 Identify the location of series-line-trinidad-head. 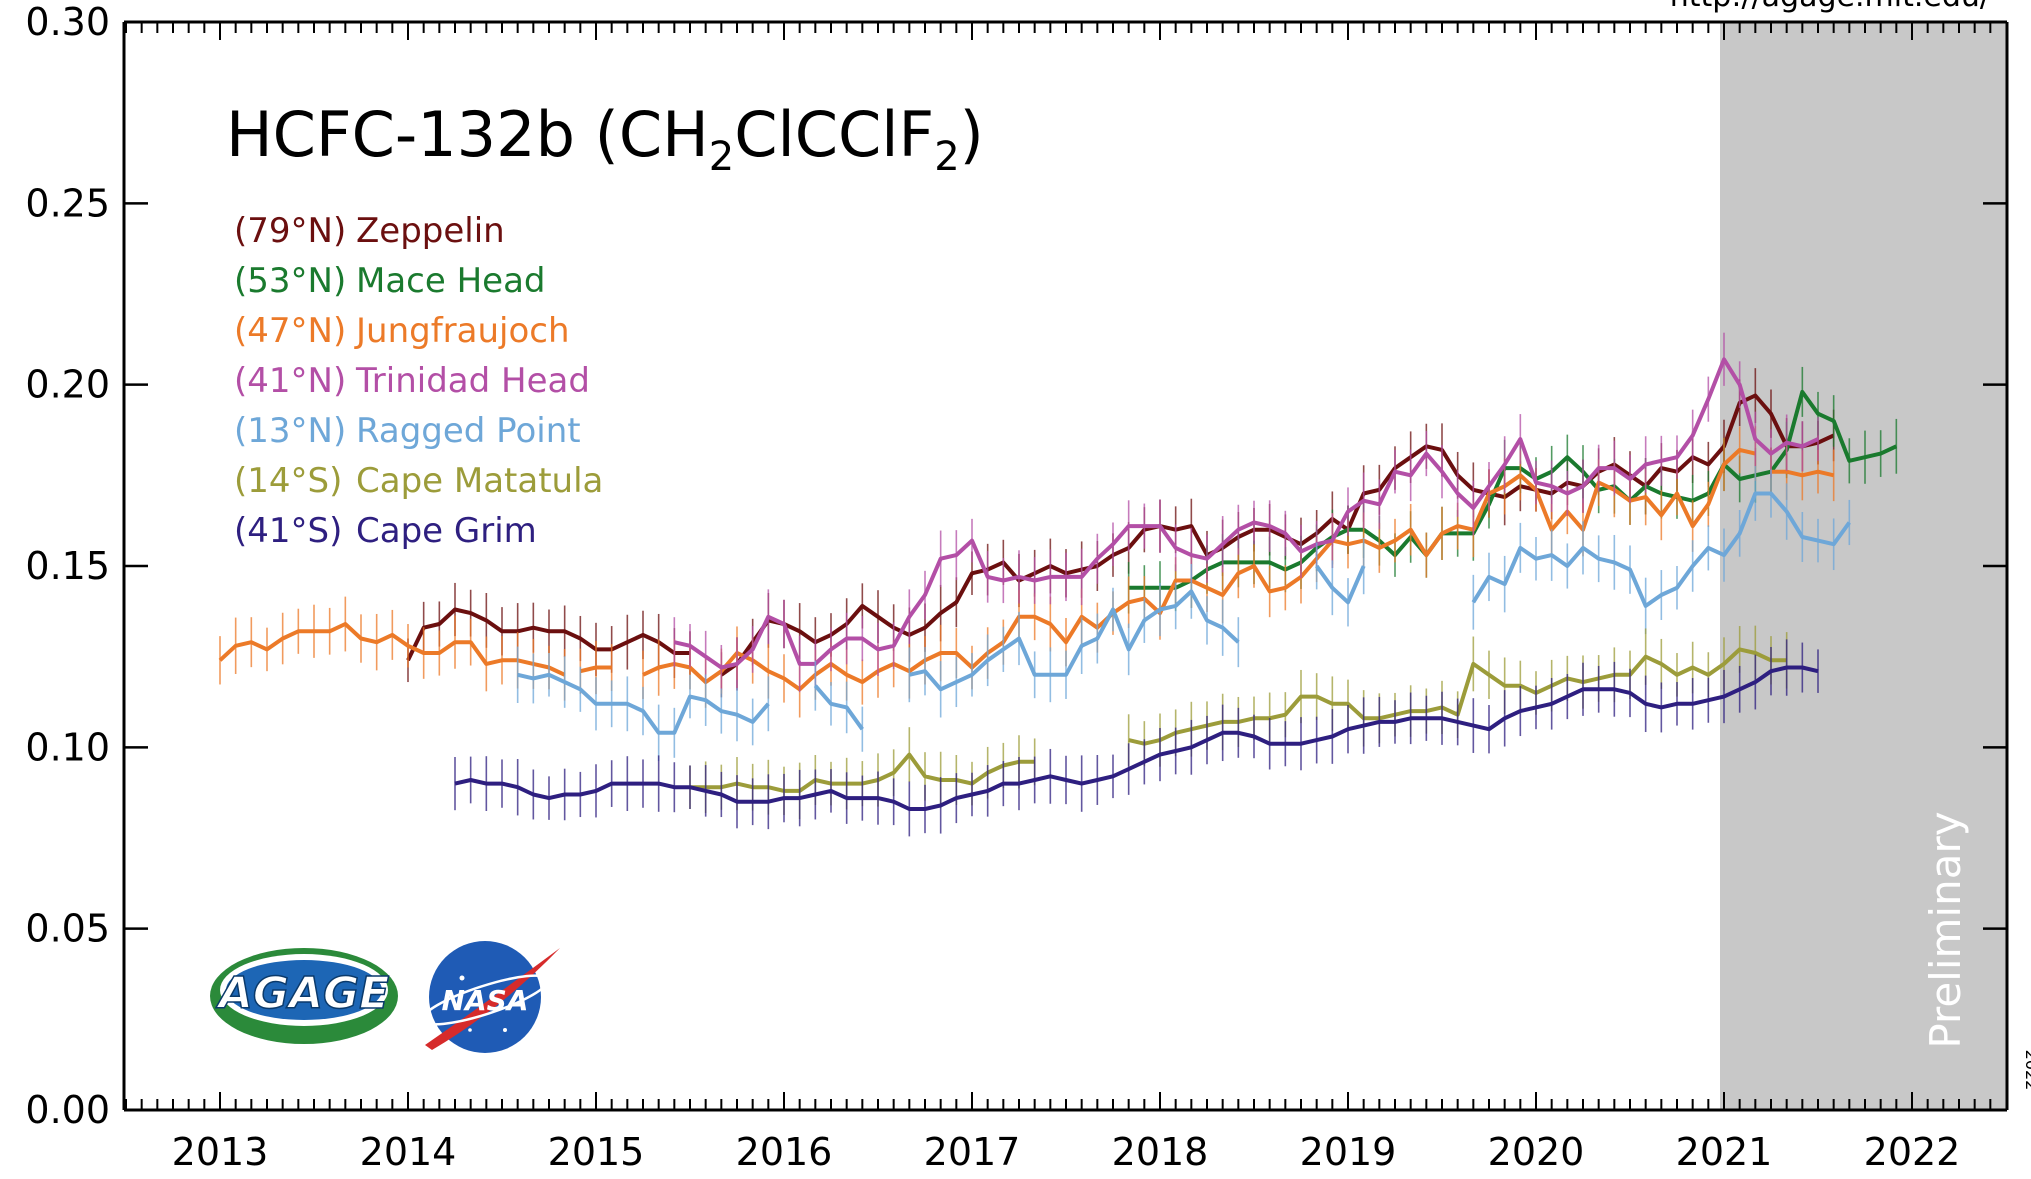
(1246, 513).